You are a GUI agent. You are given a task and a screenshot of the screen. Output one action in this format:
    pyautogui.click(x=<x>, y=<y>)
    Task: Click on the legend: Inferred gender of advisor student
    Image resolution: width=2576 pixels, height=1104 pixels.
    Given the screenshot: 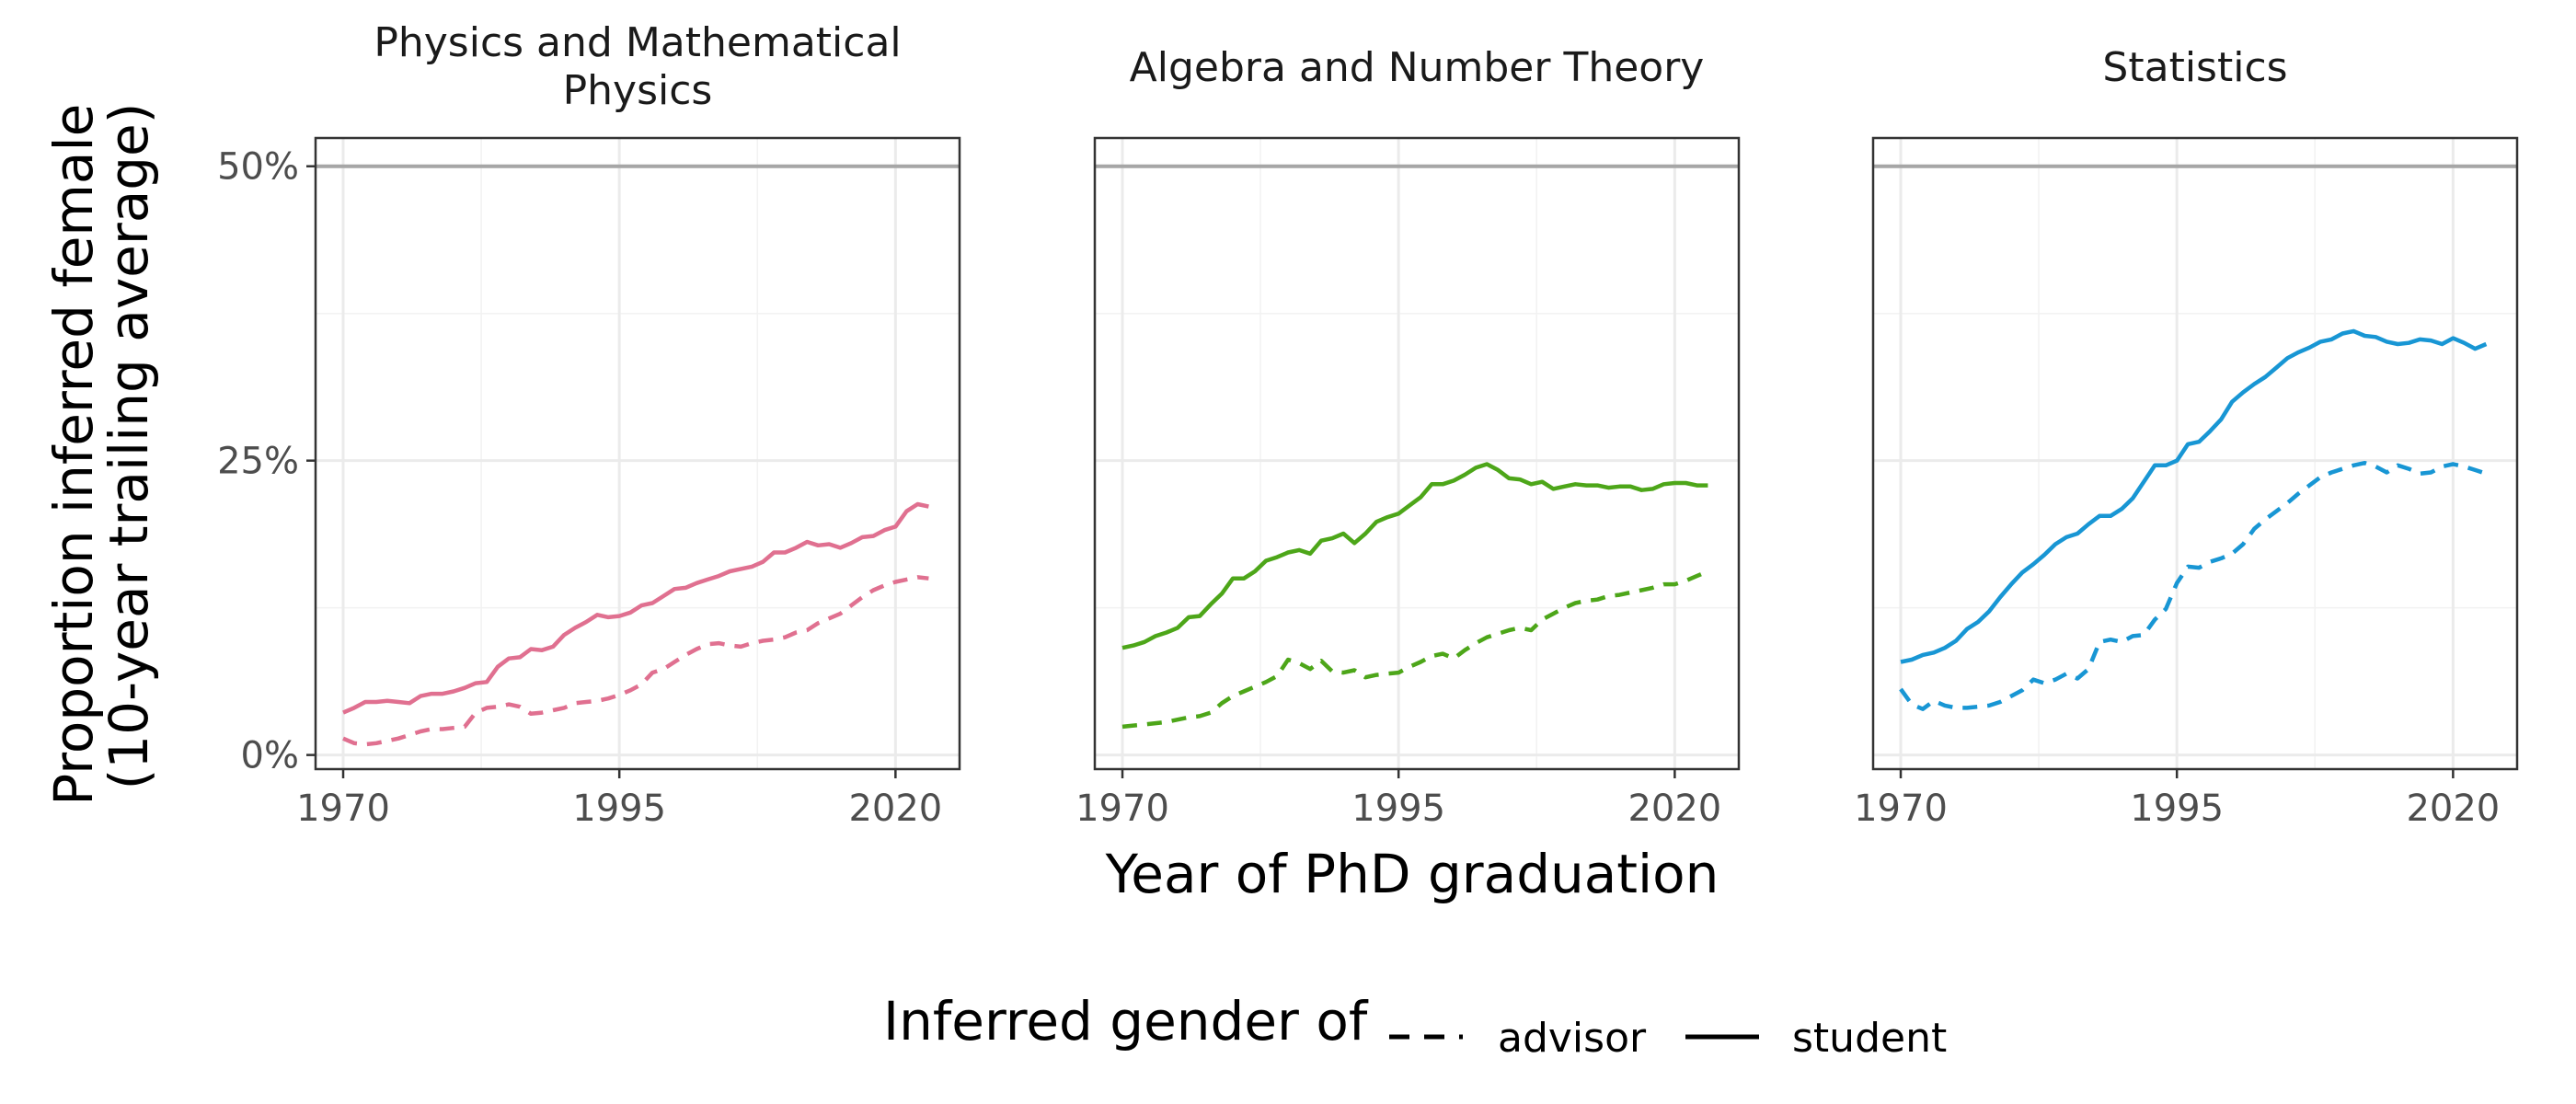 What is the action you would take?
    pyautogui.click(x=1415, y=1026)
    